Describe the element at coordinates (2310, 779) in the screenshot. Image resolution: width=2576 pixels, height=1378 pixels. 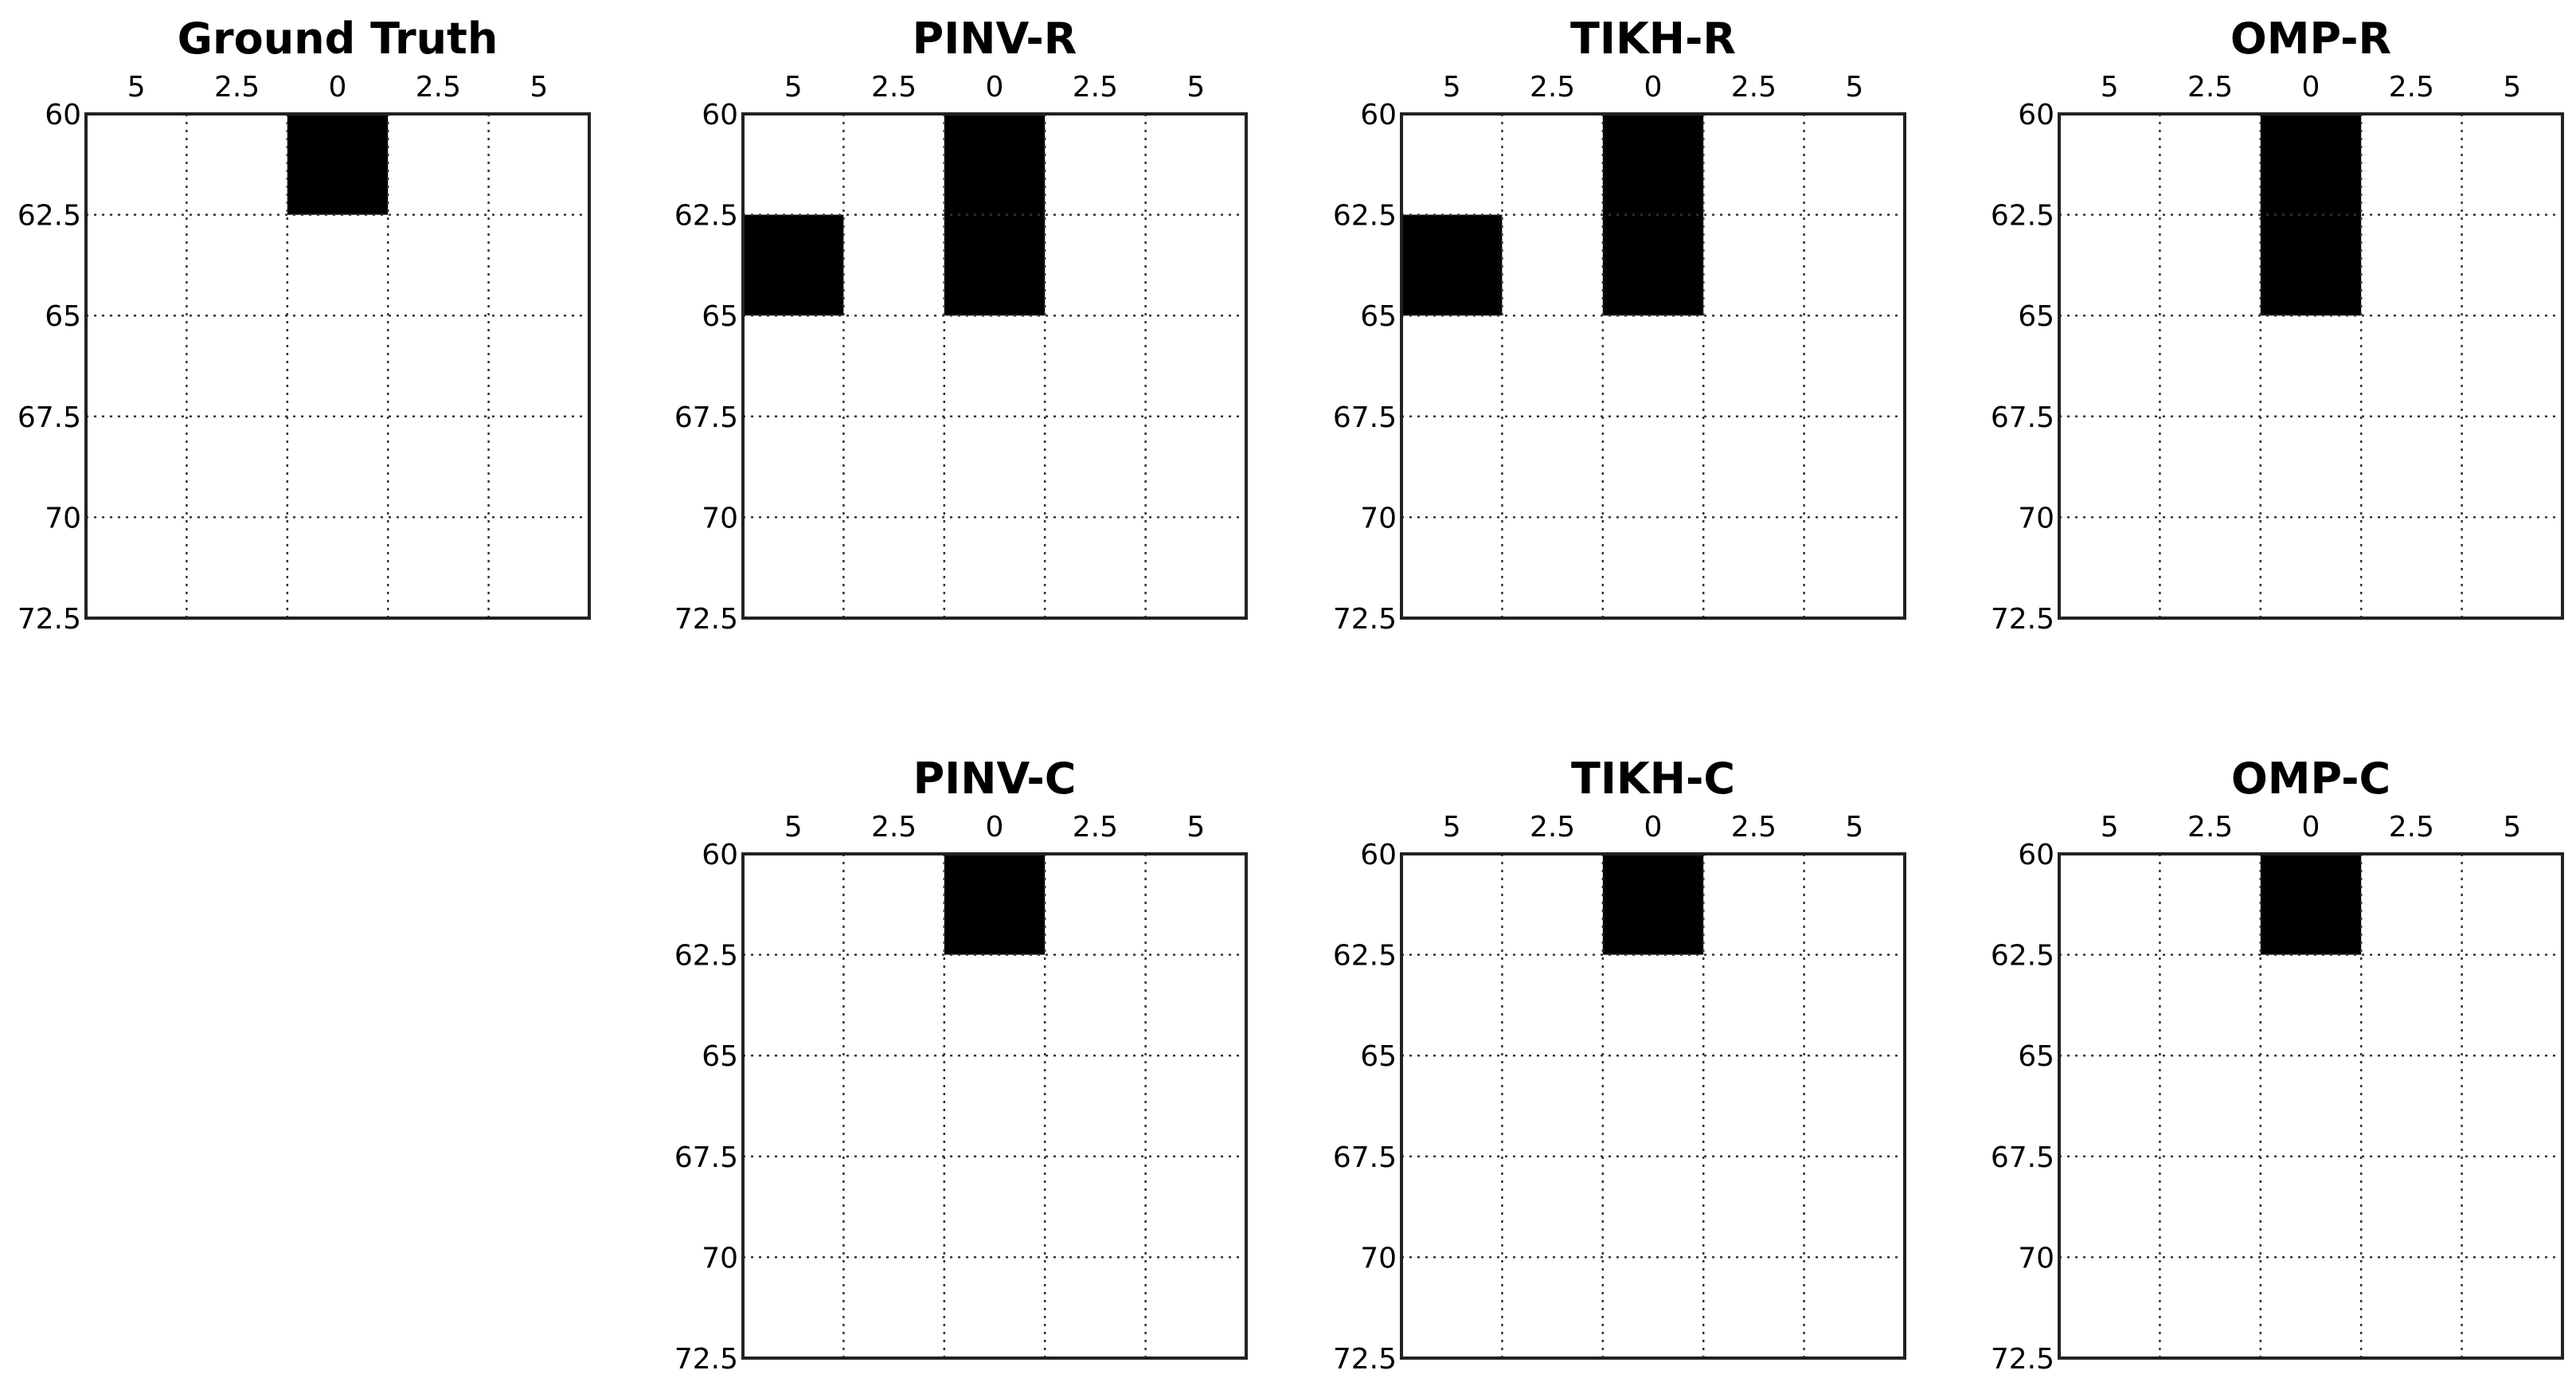
I see `panel-title: OMP-C` at that location.